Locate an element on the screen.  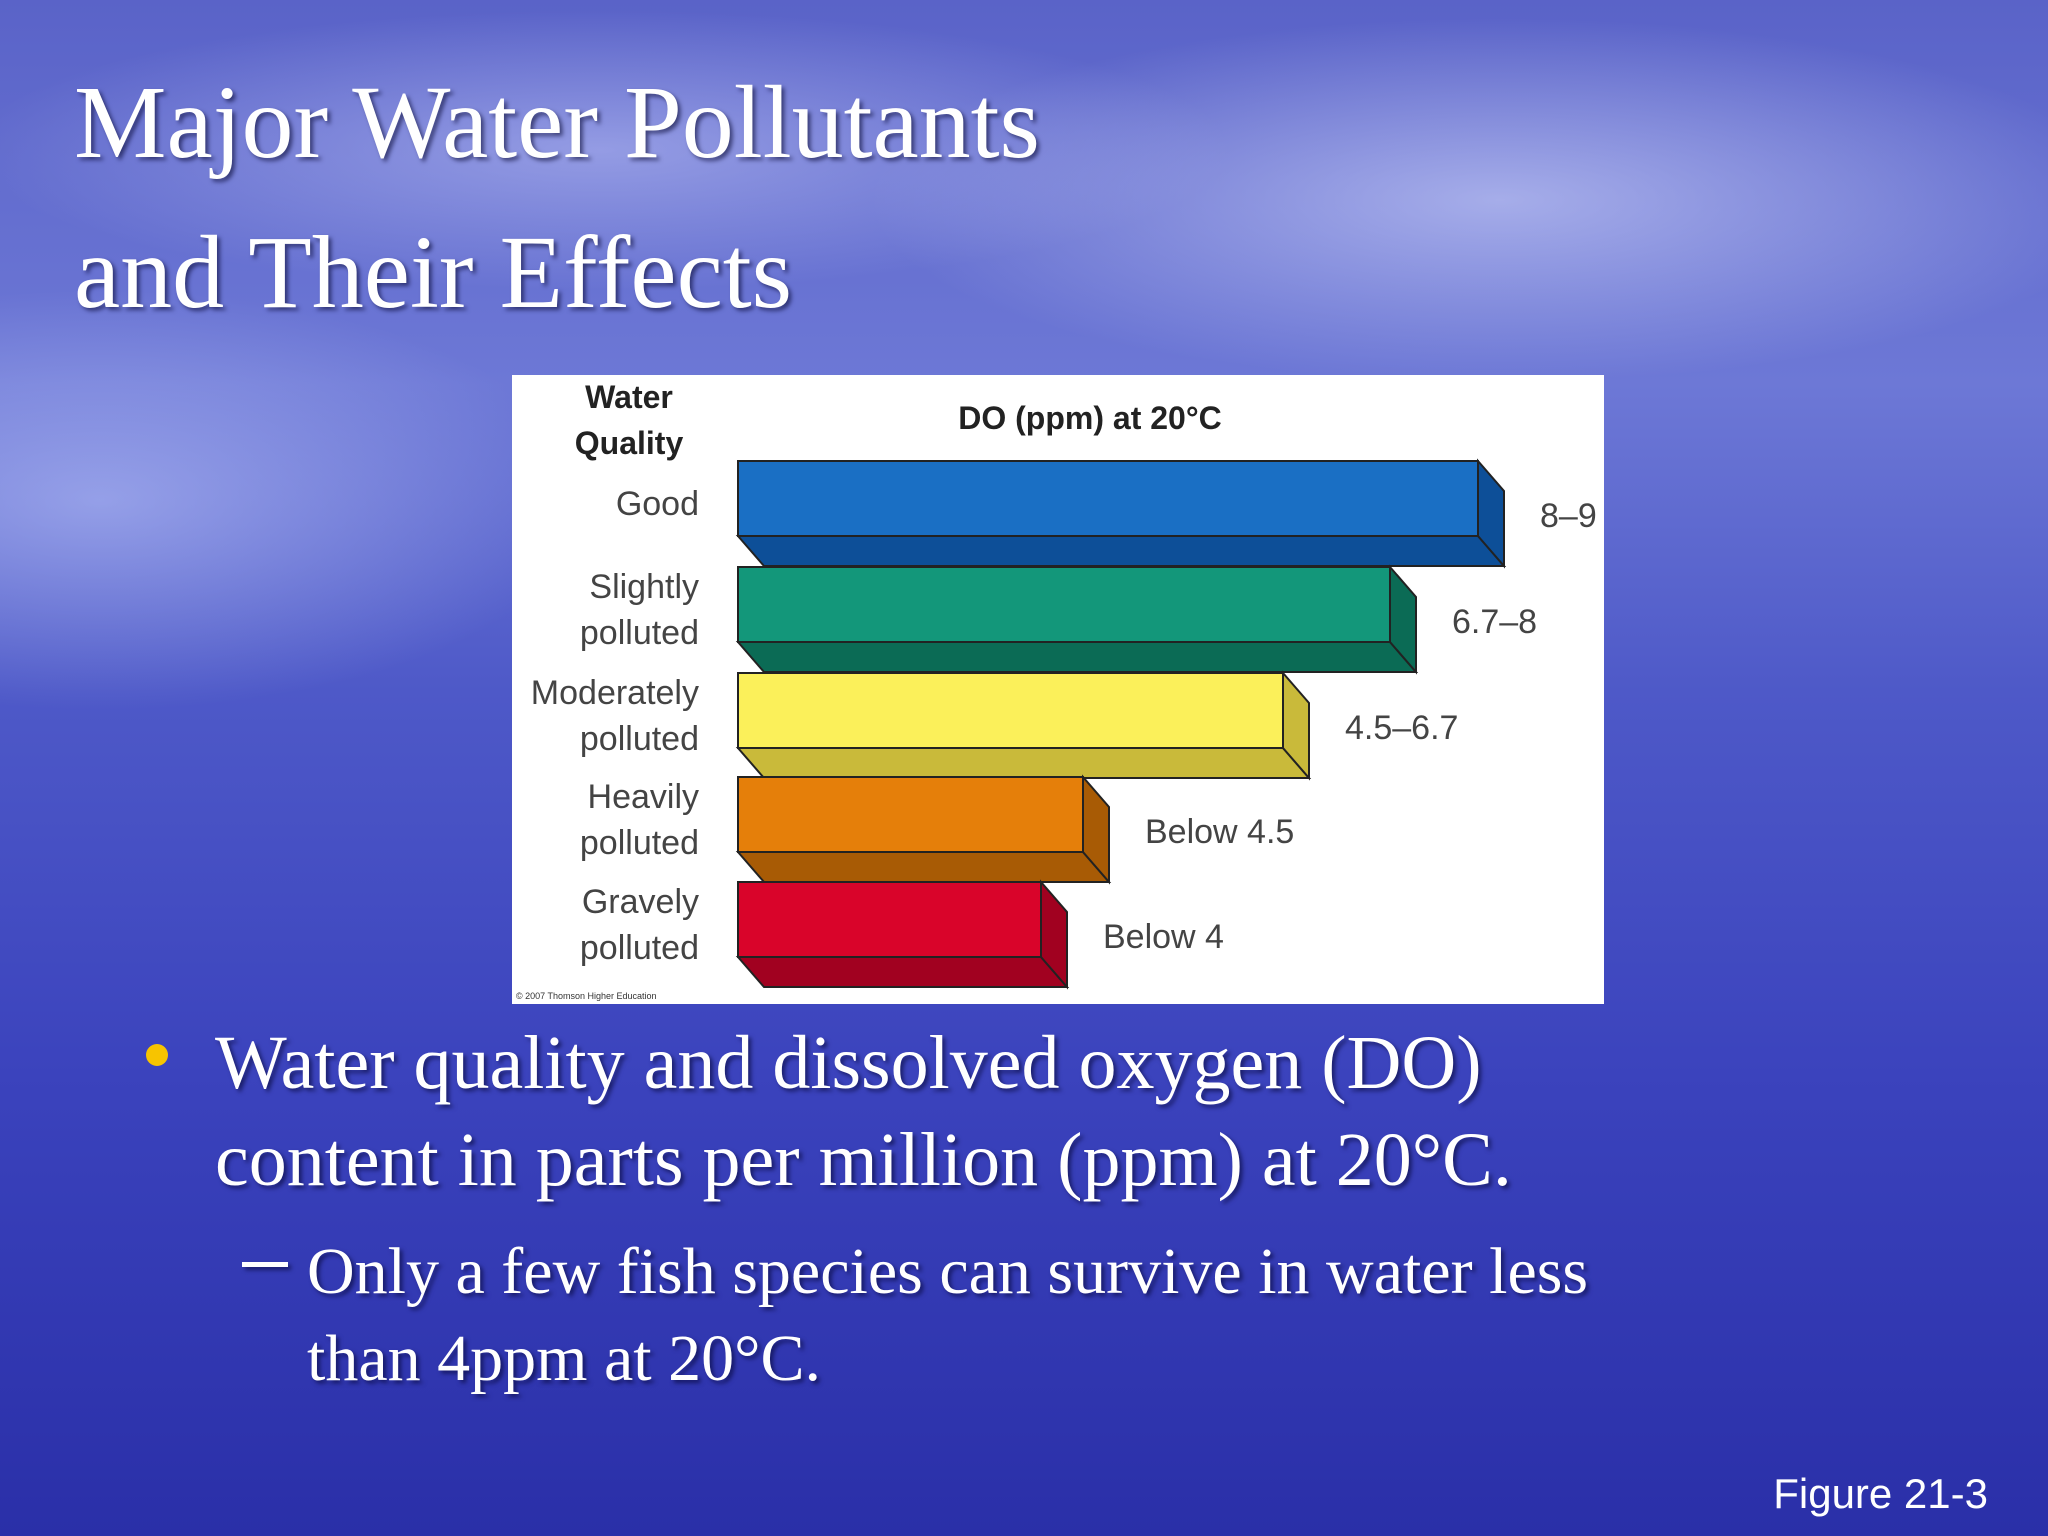
quality-label: Moderately is located at coordinates (615, 693).